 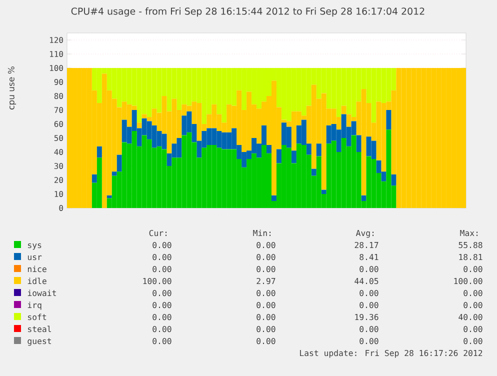 What do you see at coordinates (369, 257) in the screenshot?
I see `text: 8.41` at bounding box center [369, 257].